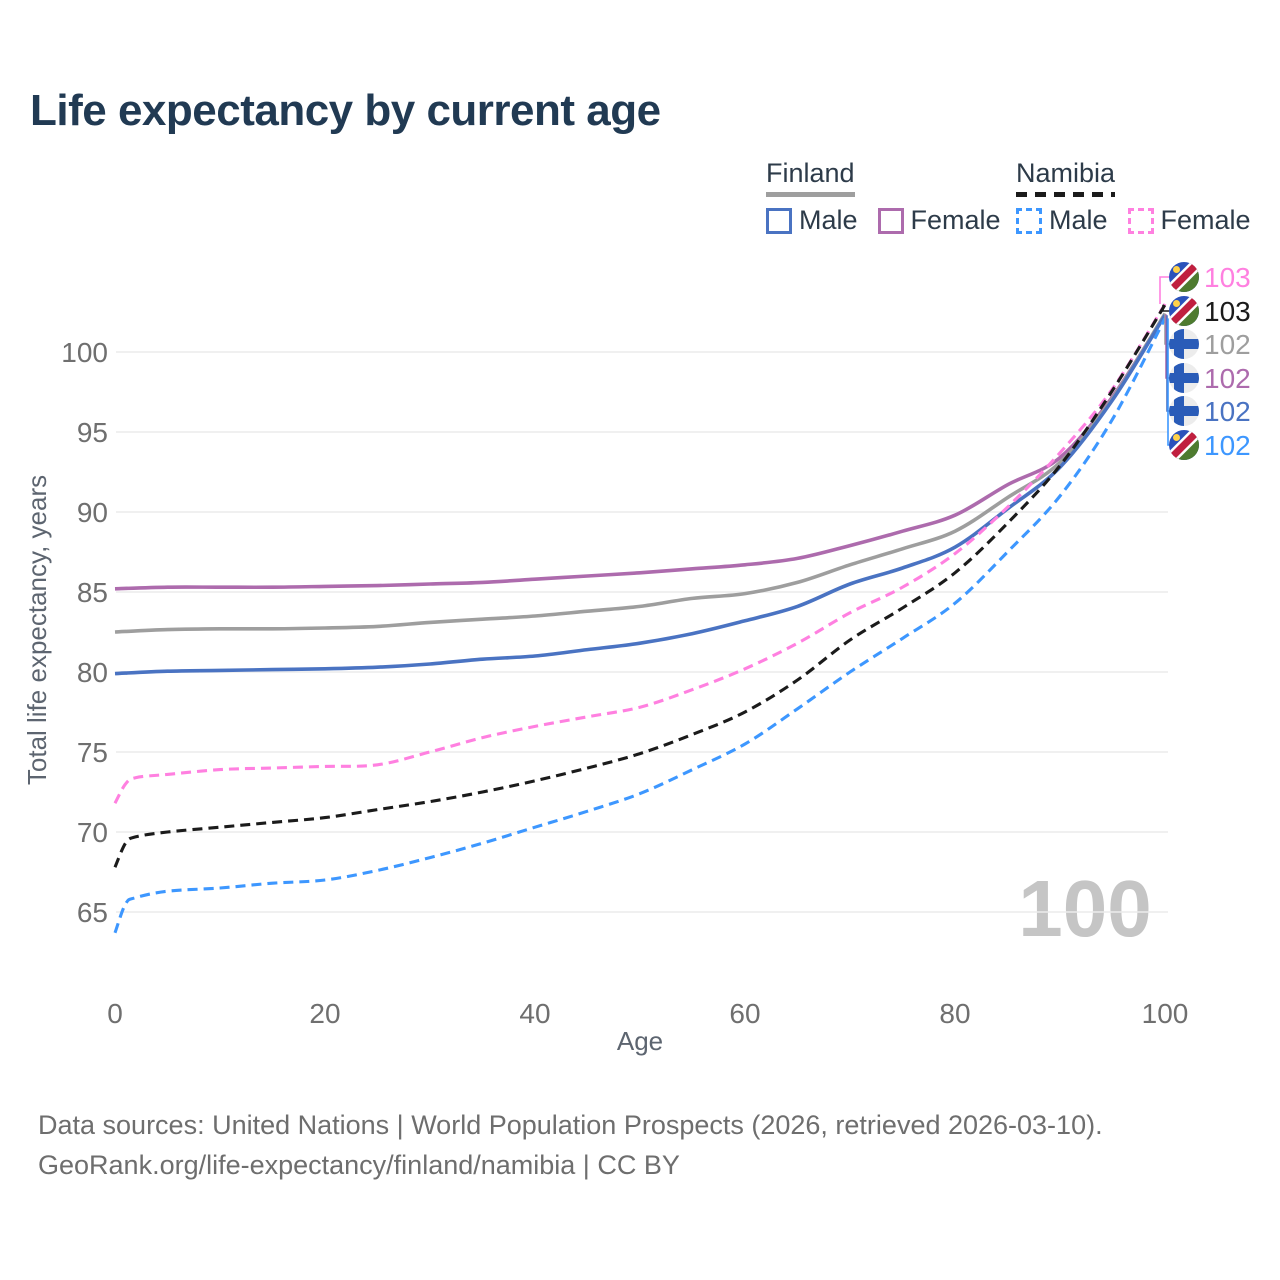 The width and height of the screenshot is (1280, 1280). I want to click on x-tick-label: 100, so click(1165, 1013).